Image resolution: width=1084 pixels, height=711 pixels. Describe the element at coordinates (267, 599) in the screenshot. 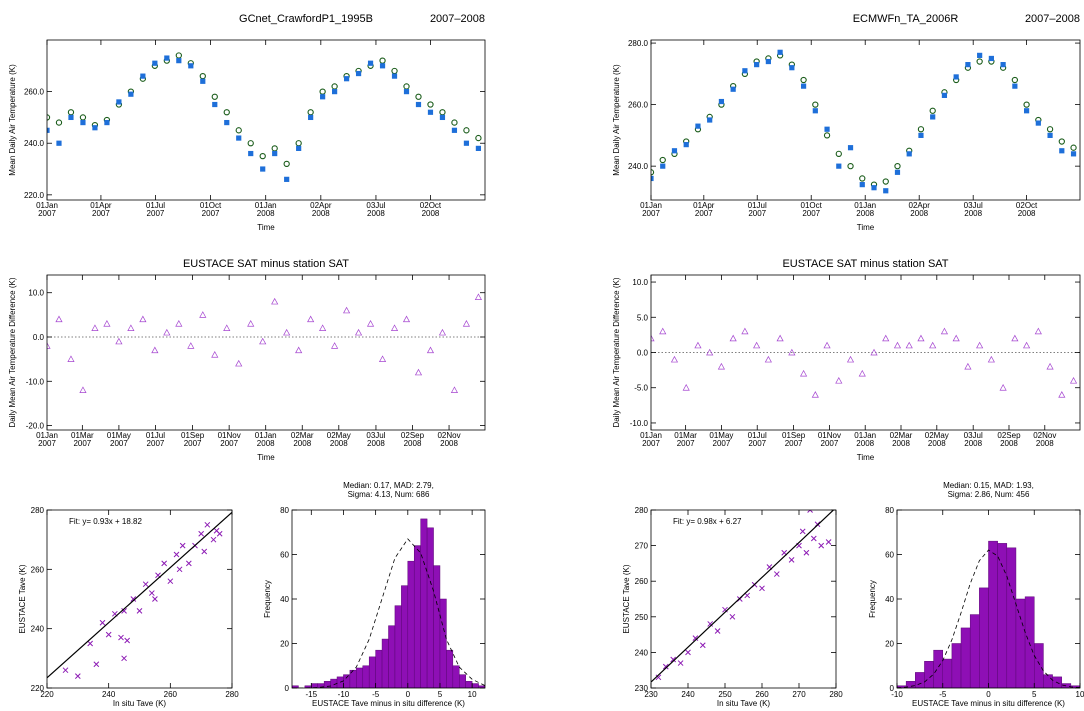

I see `y-axis-label: Frequency` at that location.